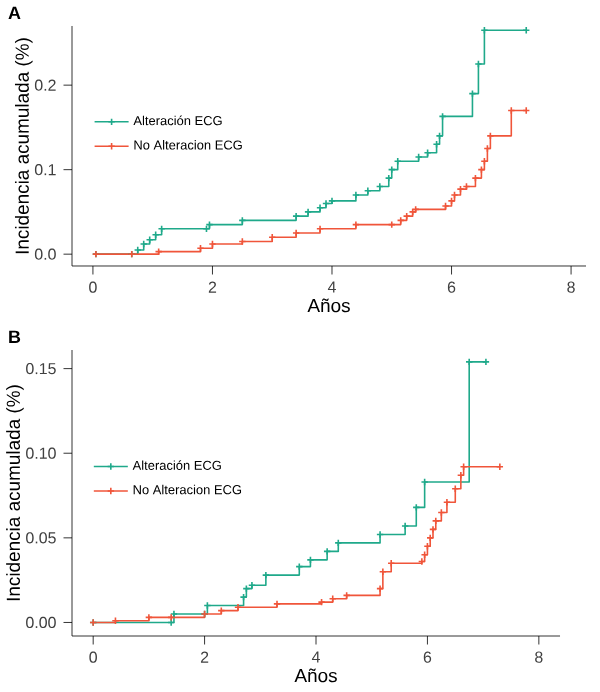 This screenshot has height=692, width=600. I want to click on chart-title: B, so click(15, 336).